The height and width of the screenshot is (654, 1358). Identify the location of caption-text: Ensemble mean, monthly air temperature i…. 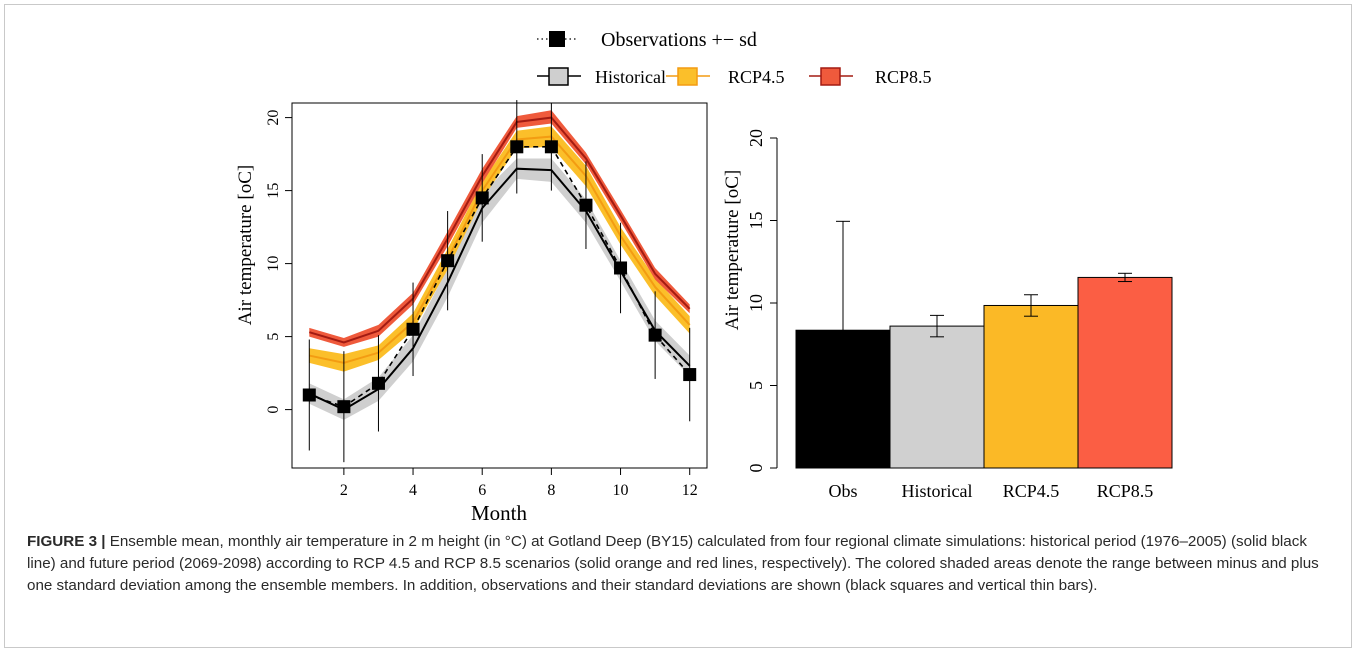
(673, 563).